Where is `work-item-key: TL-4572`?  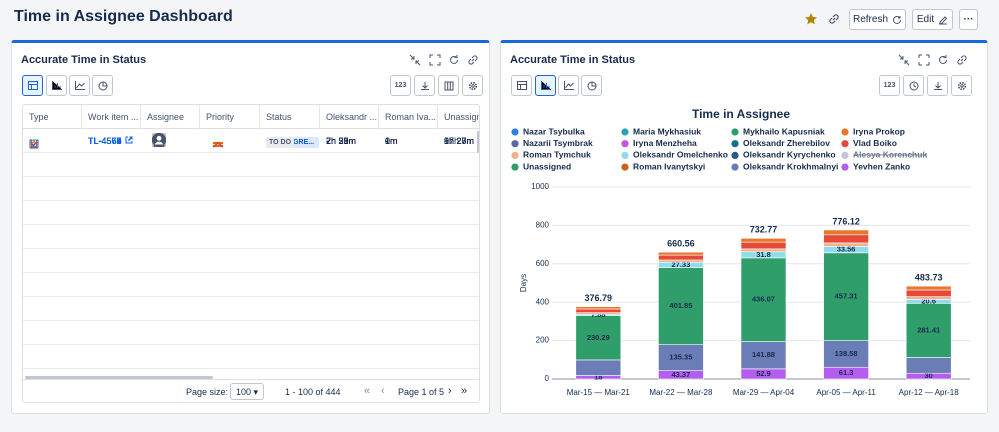
work-item-key: TL-4572 is located at coordinates (105, 141).